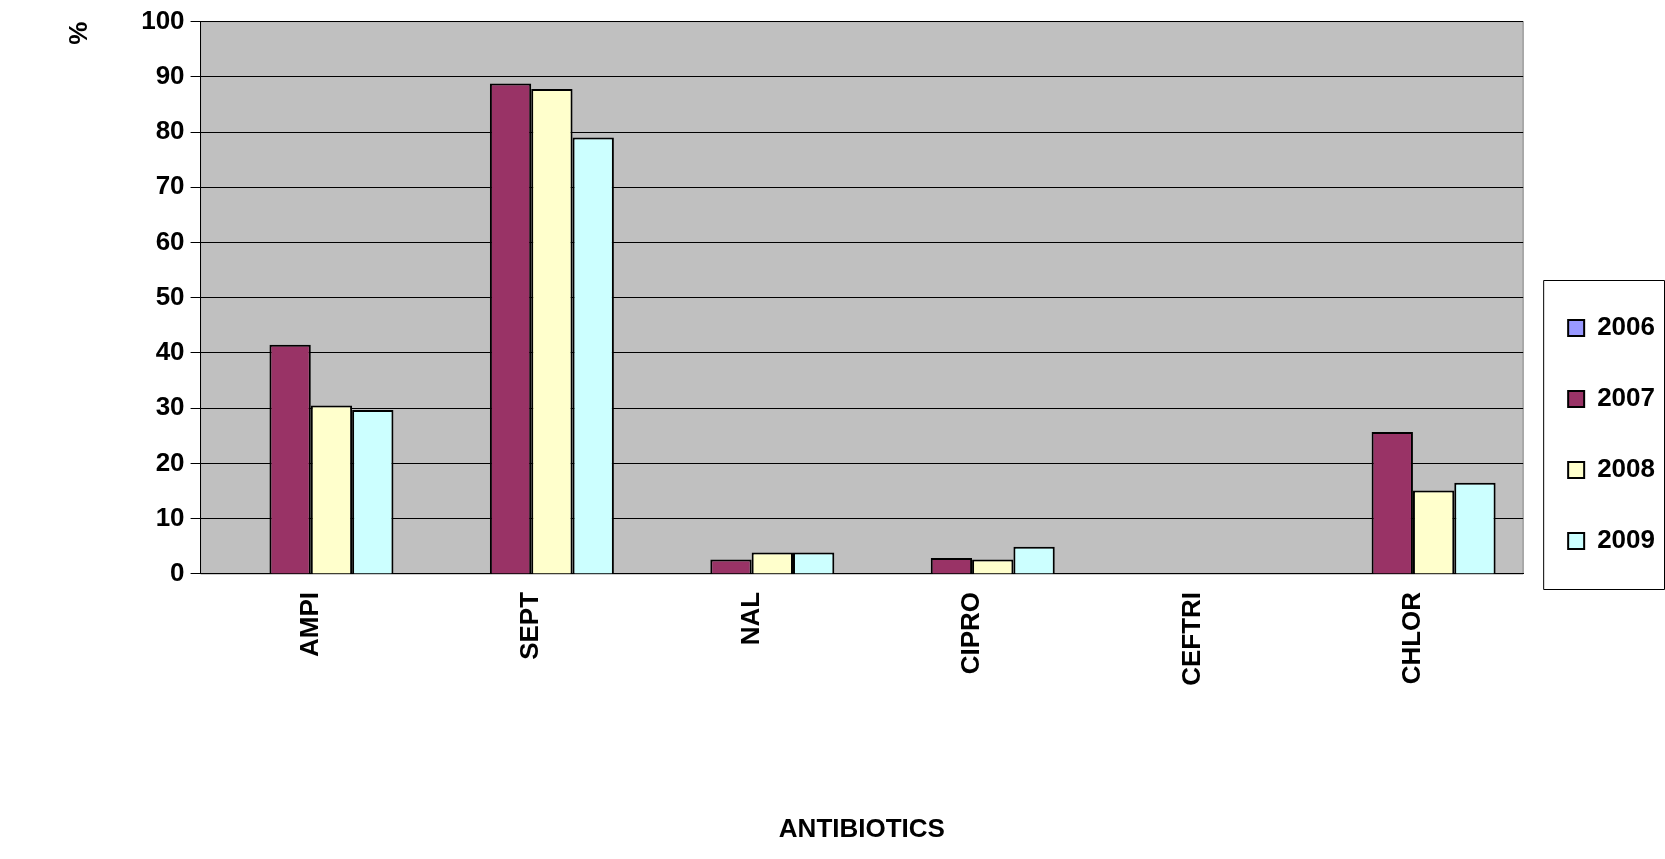 The image size is (1665, 859). Describe the element at coordinates (170, 461) in the screenshot. I see `y-tick-label: 20` at that location.